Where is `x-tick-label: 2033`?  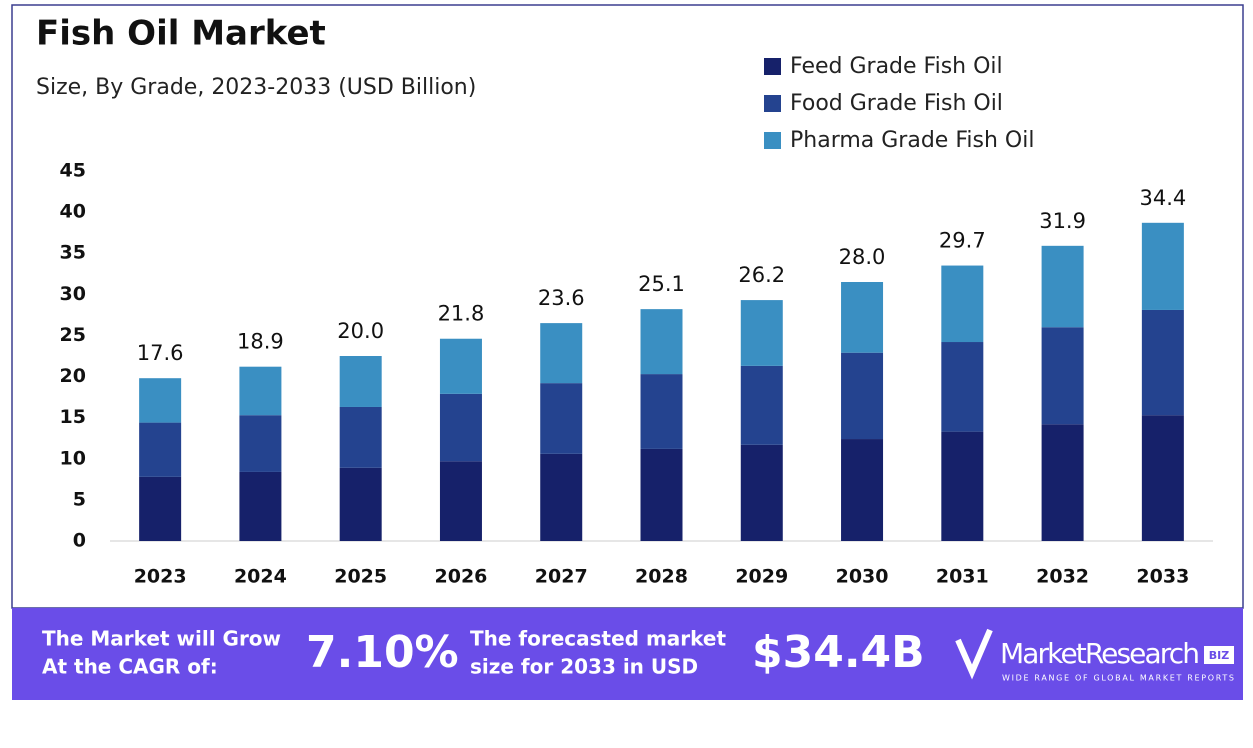 x-tick-label: 2033 is located at coordinates (1162, 577).